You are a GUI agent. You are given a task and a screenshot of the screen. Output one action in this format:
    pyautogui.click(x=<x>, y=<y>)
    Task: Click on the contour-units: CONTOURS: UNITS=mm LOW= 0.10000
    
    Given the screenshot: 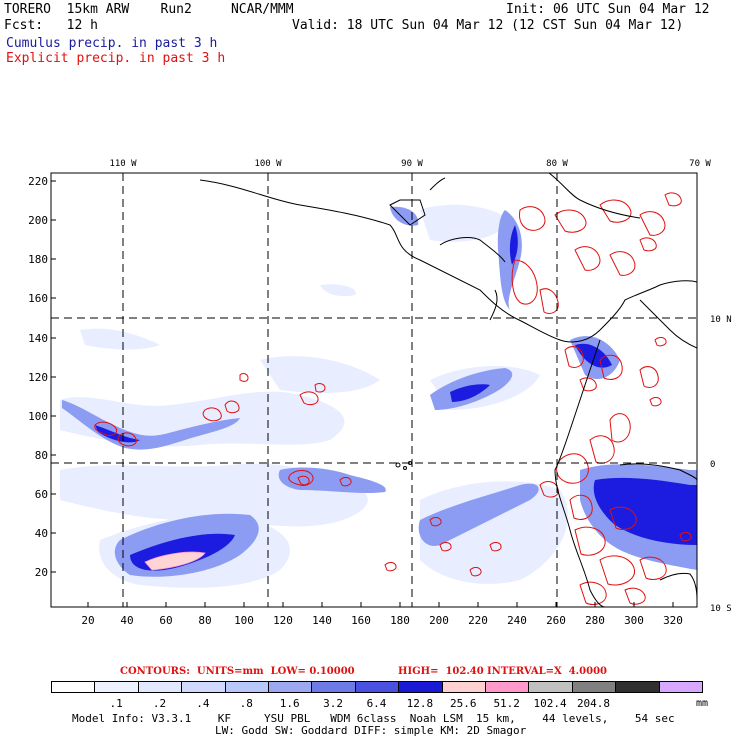 What is the action you would take?
    pyautogui.click(x=237, y=671)
    